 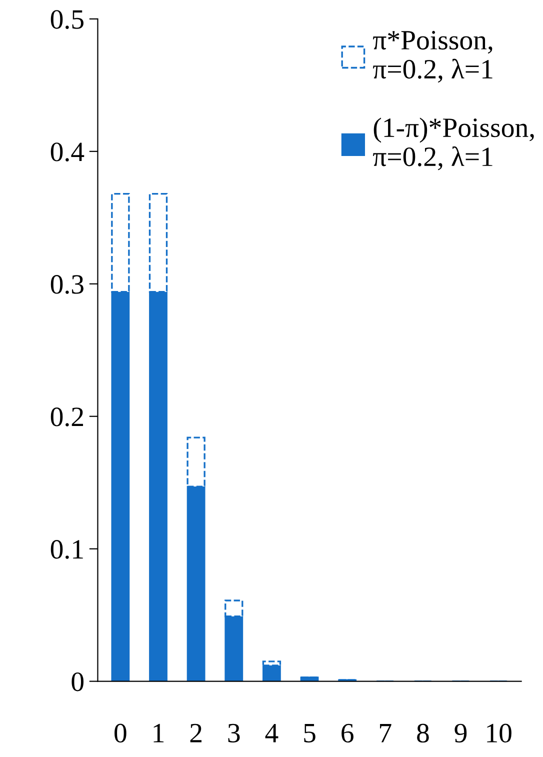 What do you see at coordinates (78, 682) in the screenshot?
I see `y-tick-label: 0` at bounding box center [78, 682].